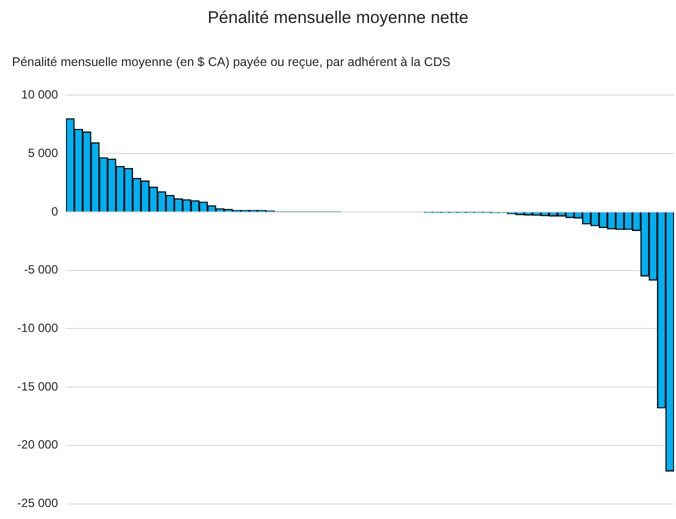 Image resolution: width=676 pixels, height=519 pixels. Describe the element at coordinates (231, 62) in the screenshot. I see `y-axis-title: Pénalité mensuelle moyenne (en $ CA) payée ou reçue, par adhérent à la CDS` at that location.